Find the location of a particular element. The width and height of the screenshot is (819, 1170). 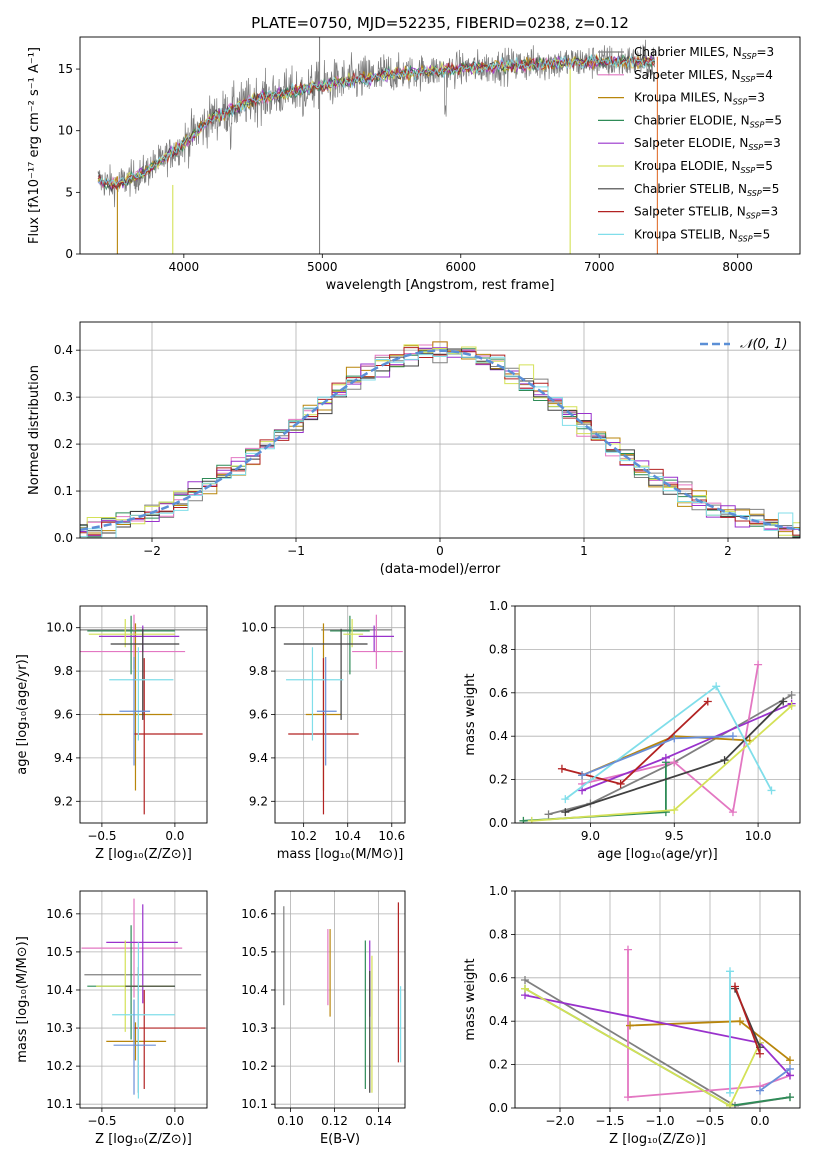

plot-frame is located at coordinates (143, 999).